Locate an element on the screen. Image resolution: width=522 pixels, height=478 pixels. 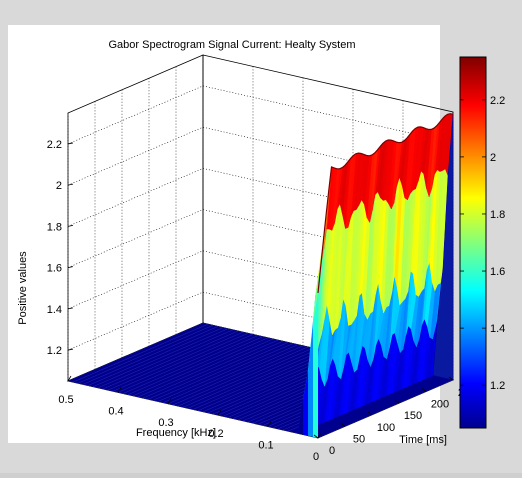
z-axis-ticks: 1.2 1.4 1.6 1.8 2 2.2 is located at coordinates (60, 248).